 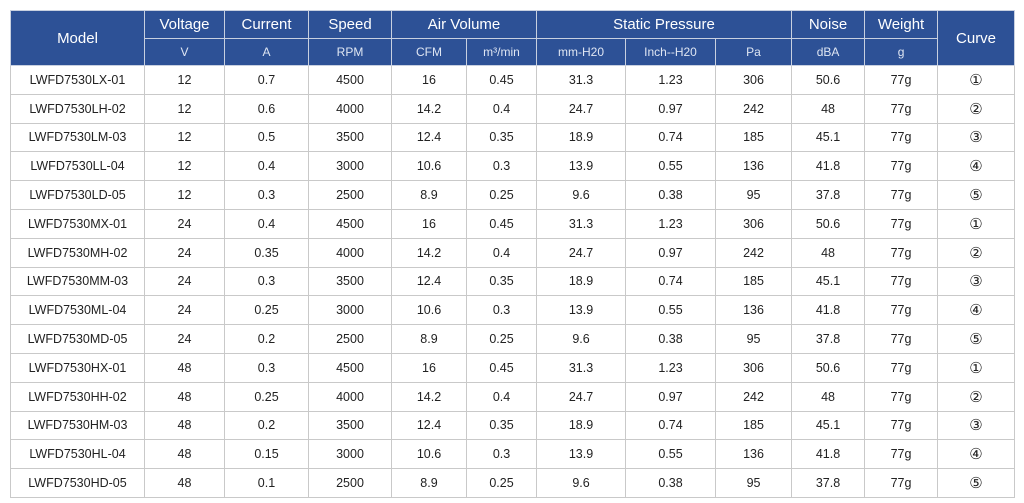 I want to click on cell-model: LWFD7530MX-01, so click(x=77, y=223).